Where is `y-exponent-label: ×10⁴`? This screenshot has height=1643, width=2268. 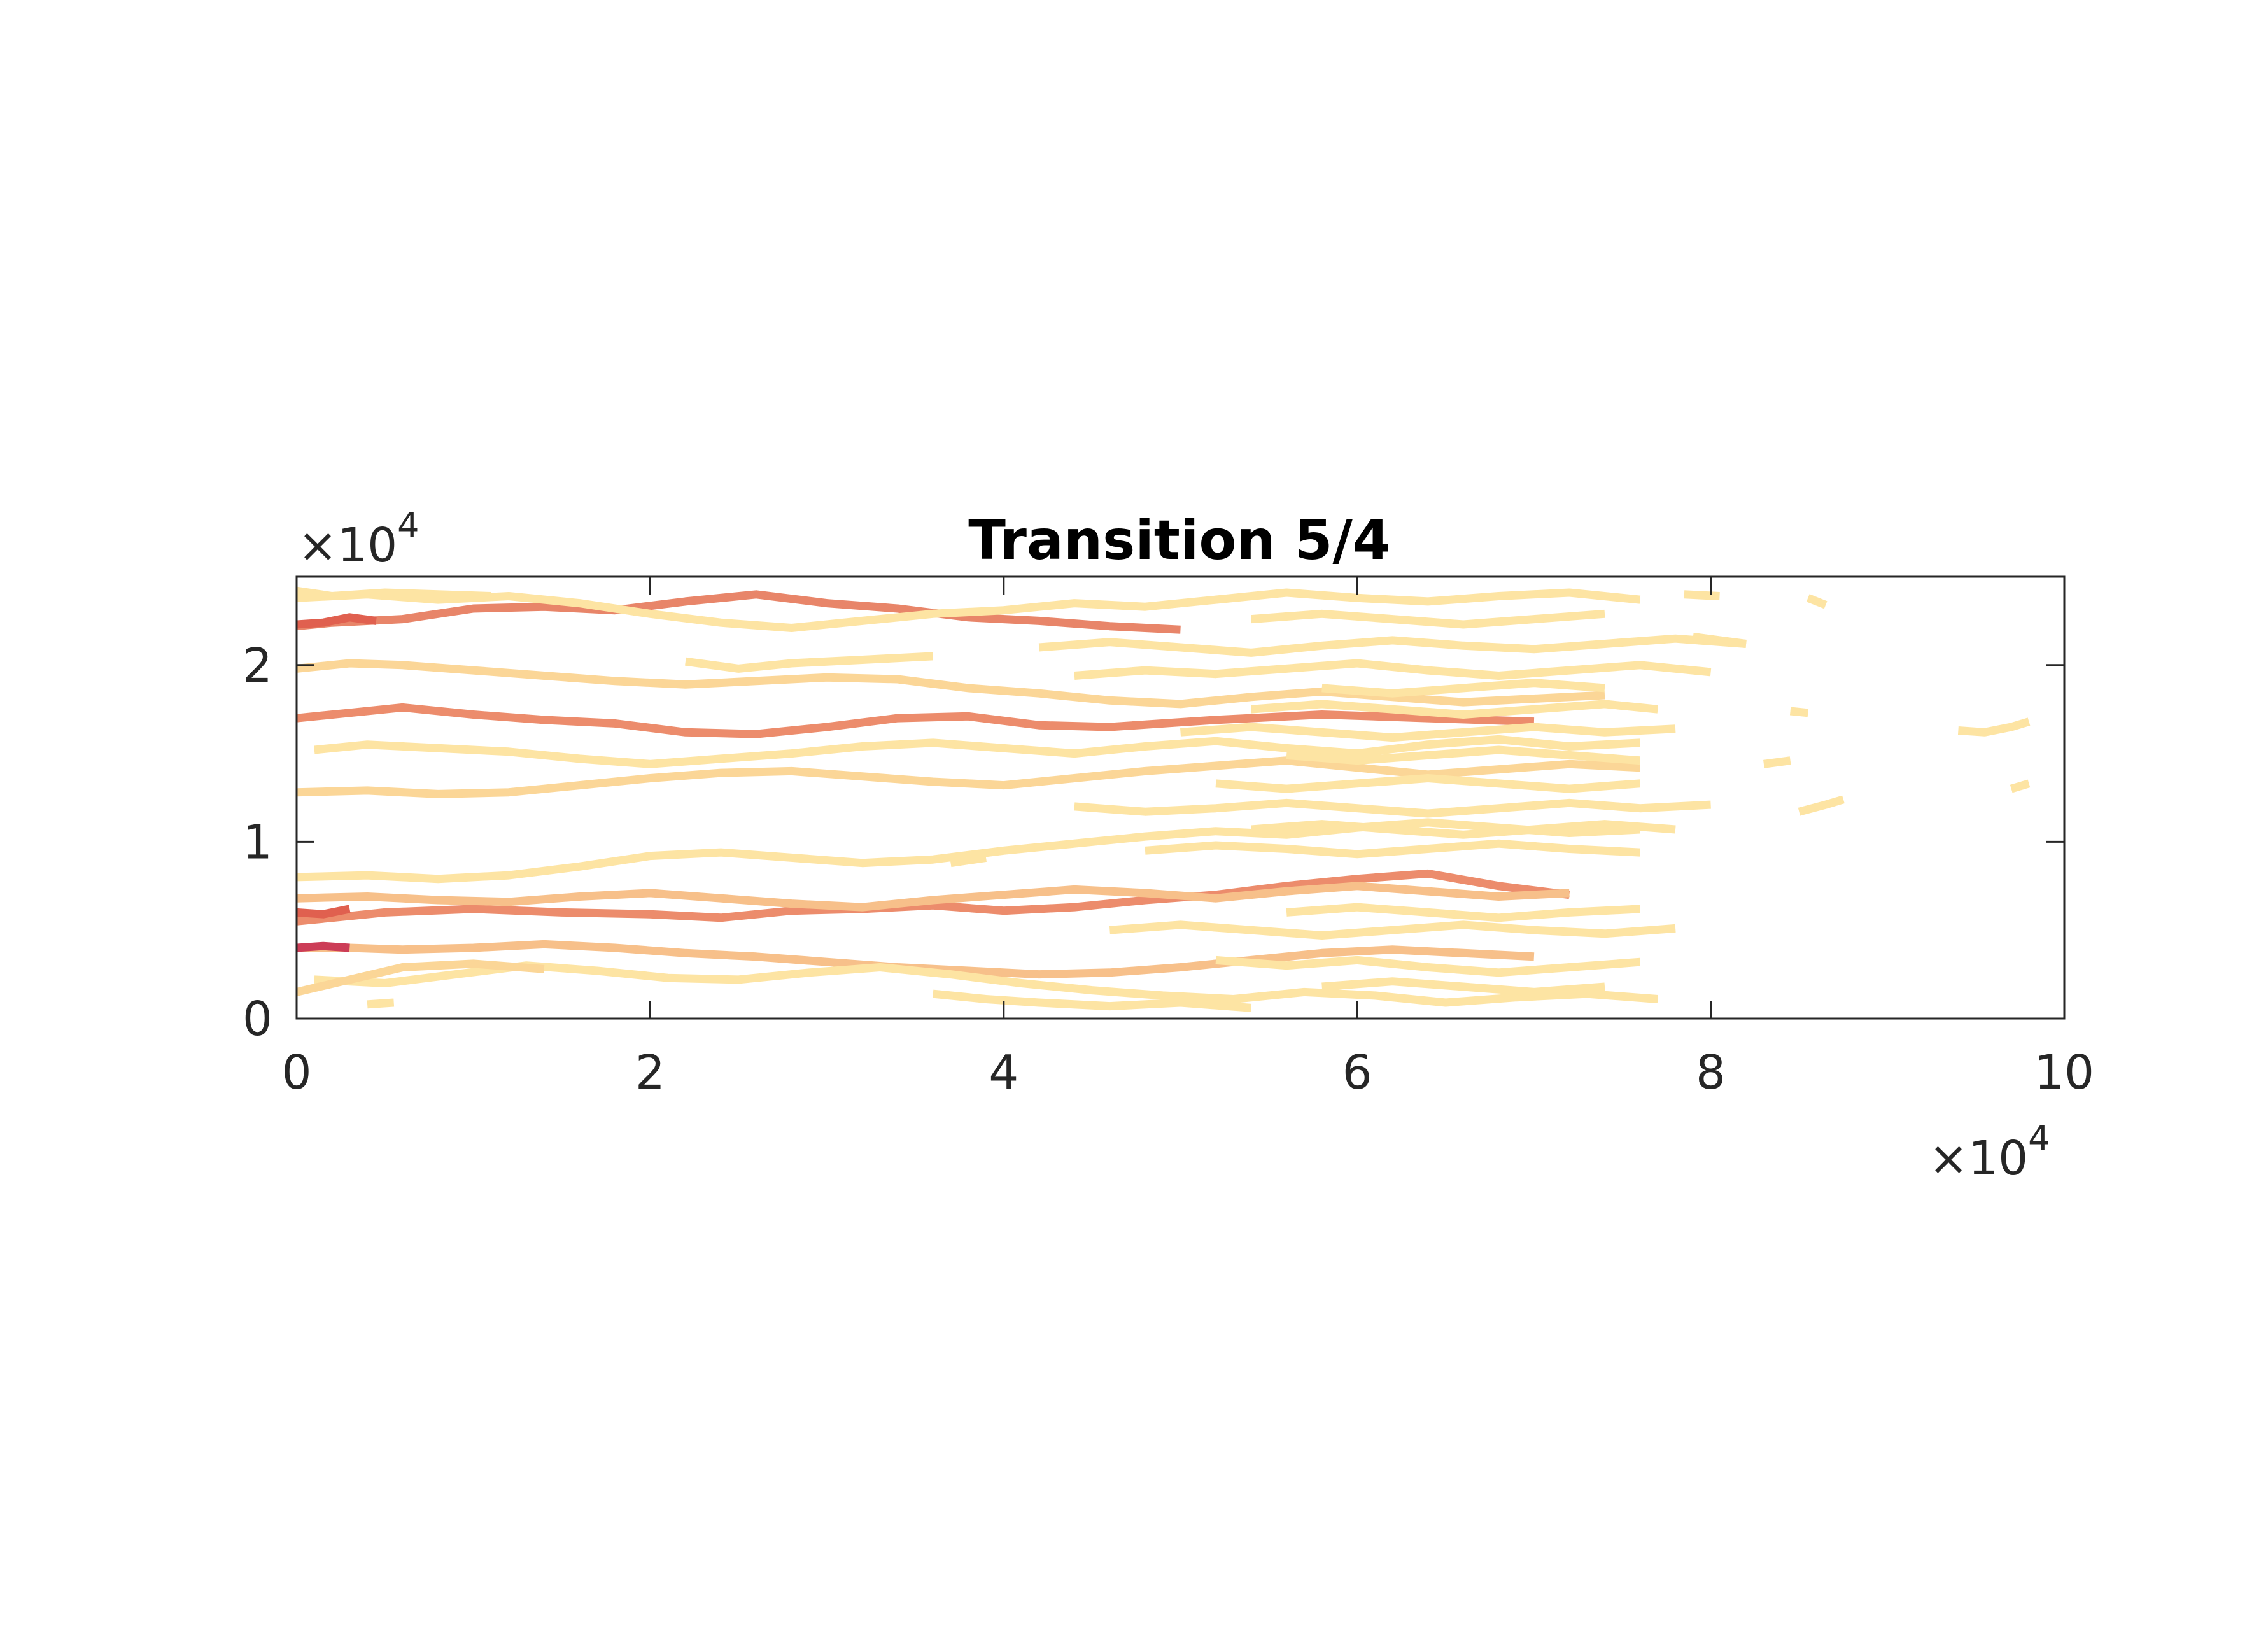 y-exponent-label: ×10⁴ is located at coordinates (359, 539).